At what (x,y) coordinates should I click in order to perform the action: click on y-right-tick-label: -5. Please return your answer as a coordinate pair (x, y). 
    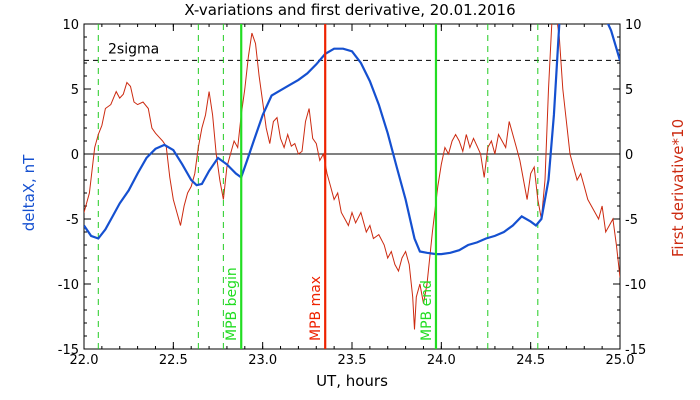
    Looking at the image, I should click on (631, 220).